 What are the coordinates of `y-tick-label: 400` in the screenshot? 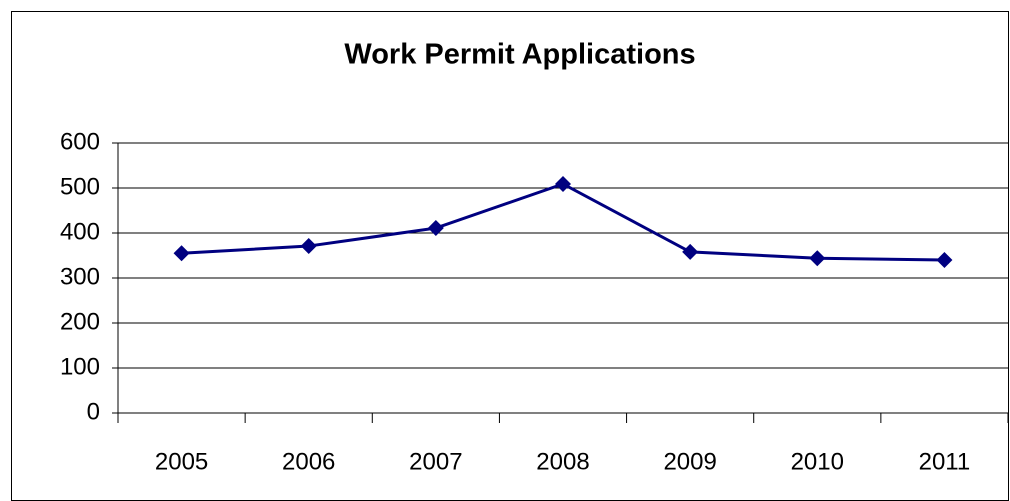 It's located at (80, 231).